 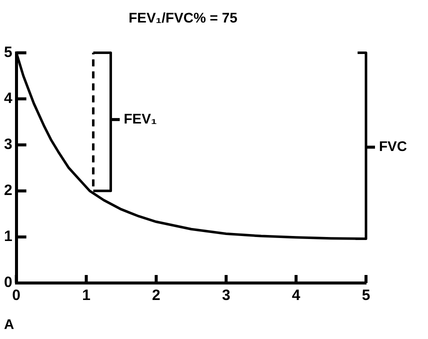 I want to click on x-tick-label: 2, so click(x=156, y=295).